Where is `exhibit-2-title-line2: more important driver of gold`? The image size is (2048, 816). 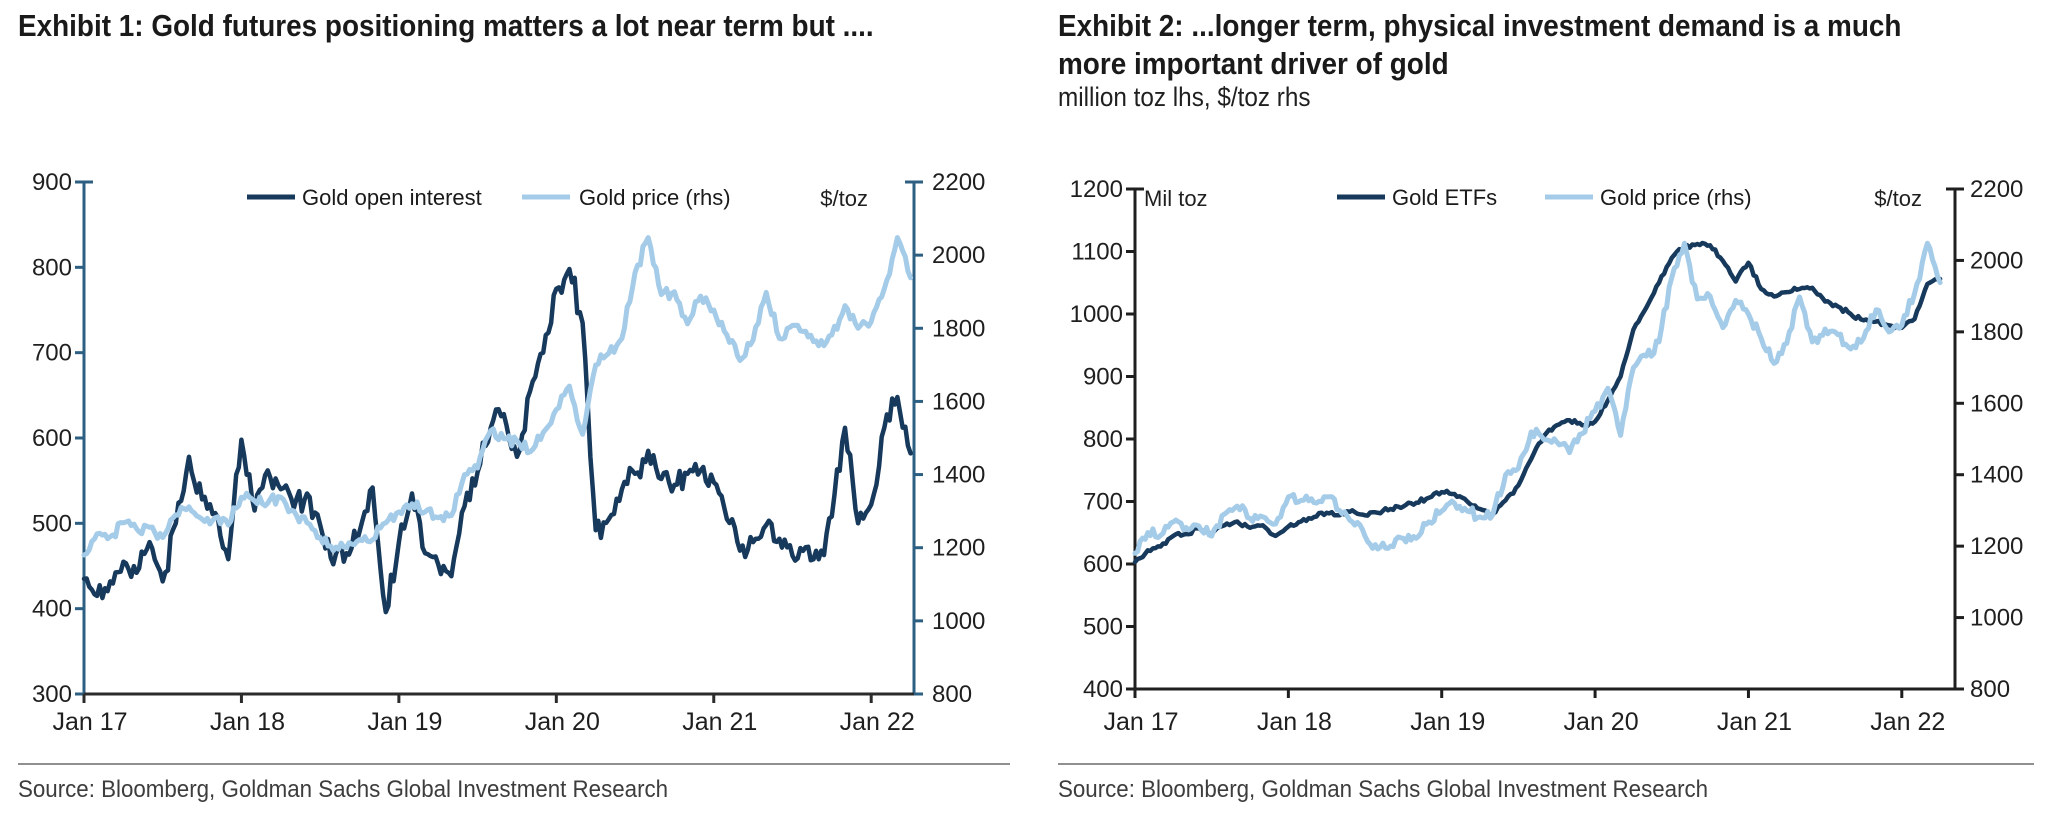 exhibit-2-title-line2: more important driver of gold is located at coordinates (1253, 63).